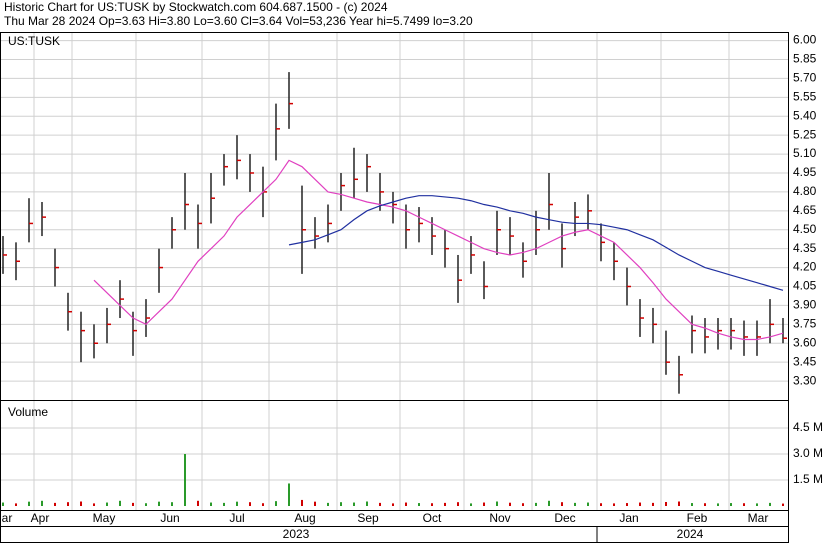  What do you see at coordinates (628, 518) in the screenshot?
I see `x-tick-label: Jan` at bounding box center [628, 518].